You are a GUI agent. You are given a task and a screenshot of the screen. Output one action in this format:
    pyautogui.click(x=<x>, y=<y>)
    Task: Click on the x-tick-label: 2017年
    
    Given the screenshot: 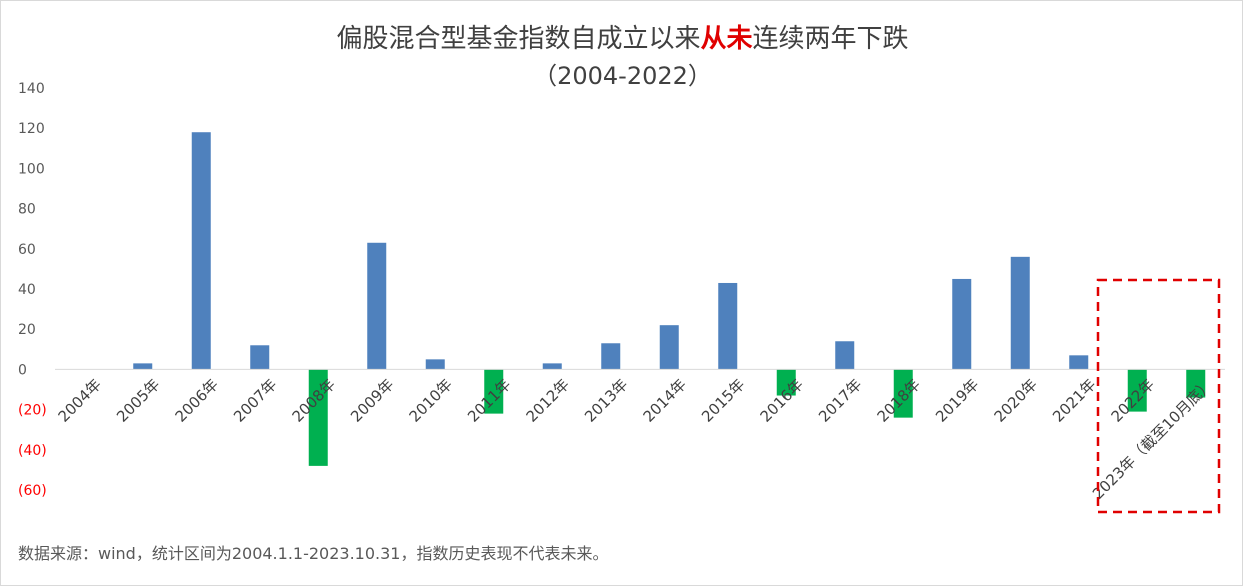 What is the action you would take?
    pyautogui.click(x=840, y=400)
    